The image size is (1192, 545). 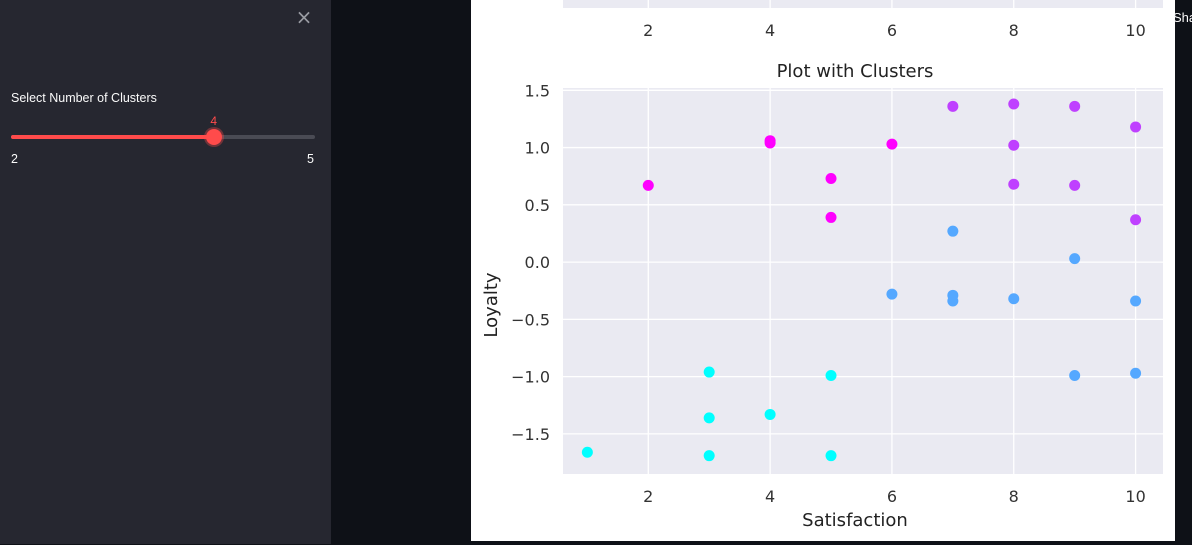 I want to click on chart-title: Plot with Clusters, so click(x=855, y=71).